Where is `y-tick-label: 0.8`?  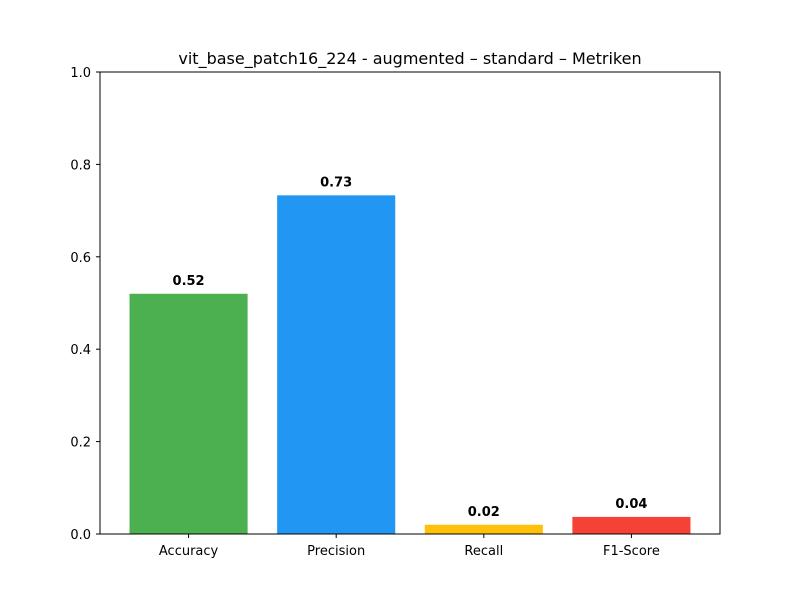
y-tick-label: 0.8 is located at coordinates (80, 165).